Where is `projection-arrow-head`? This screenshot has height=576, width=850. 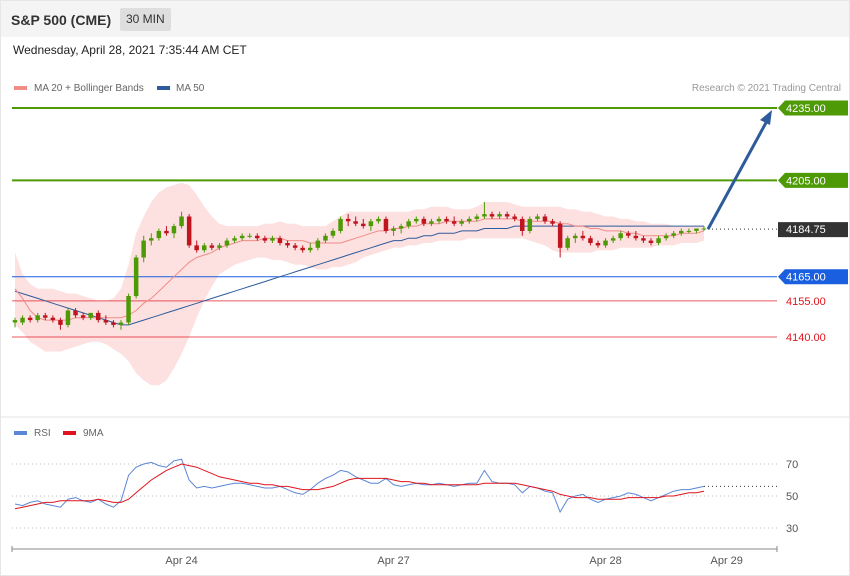 projection-arrow-head is located at coordinates (766, 117).